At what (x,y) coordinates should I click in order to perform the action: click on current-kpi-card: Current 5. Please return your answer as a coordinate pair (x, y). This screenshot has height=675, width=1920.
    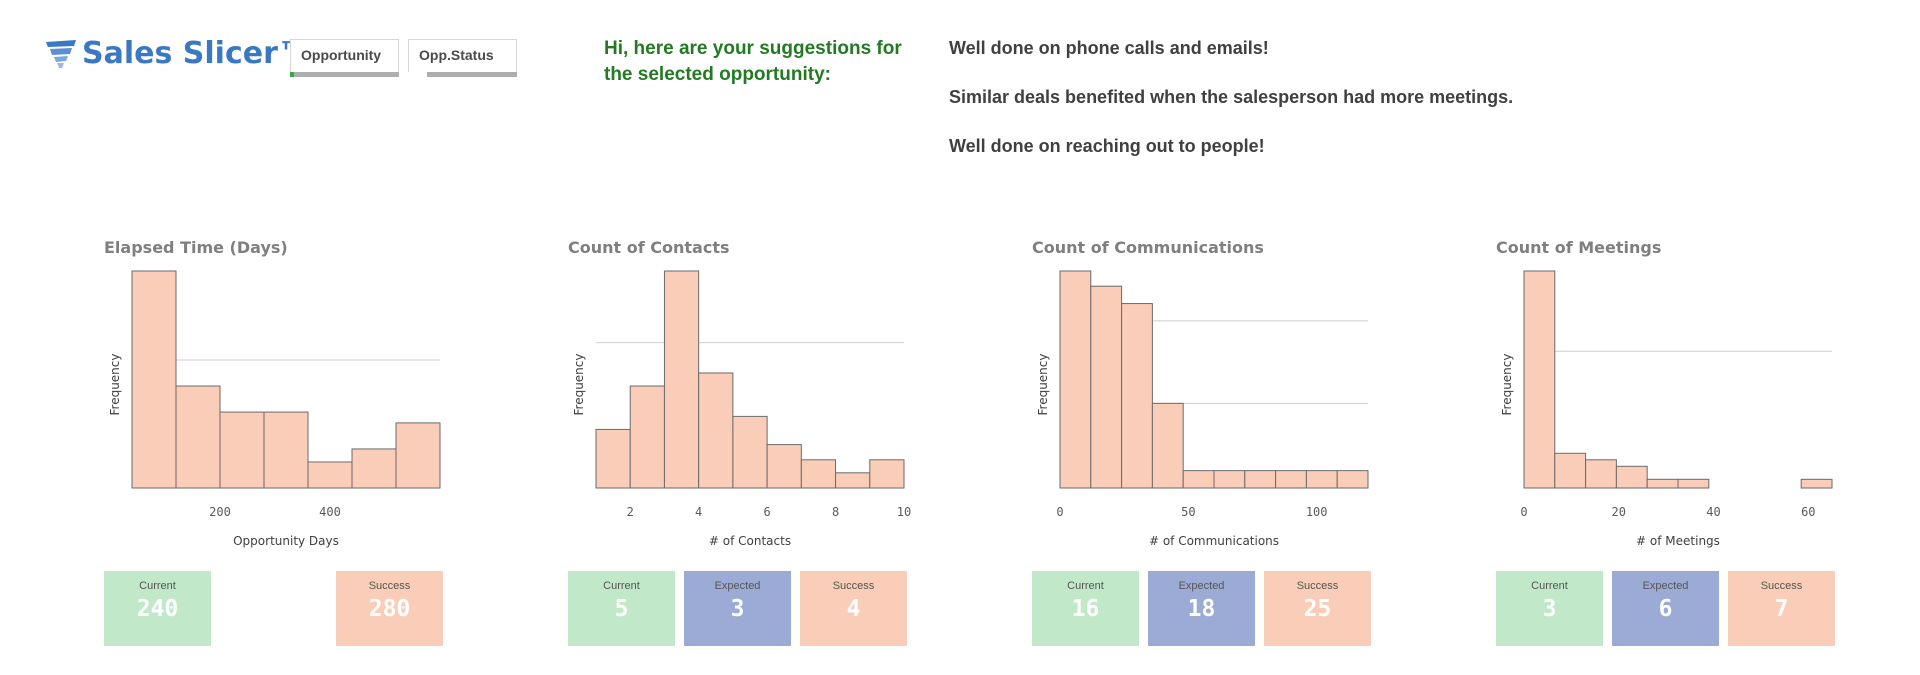
    Looking at the image, I should click on (621, 608).